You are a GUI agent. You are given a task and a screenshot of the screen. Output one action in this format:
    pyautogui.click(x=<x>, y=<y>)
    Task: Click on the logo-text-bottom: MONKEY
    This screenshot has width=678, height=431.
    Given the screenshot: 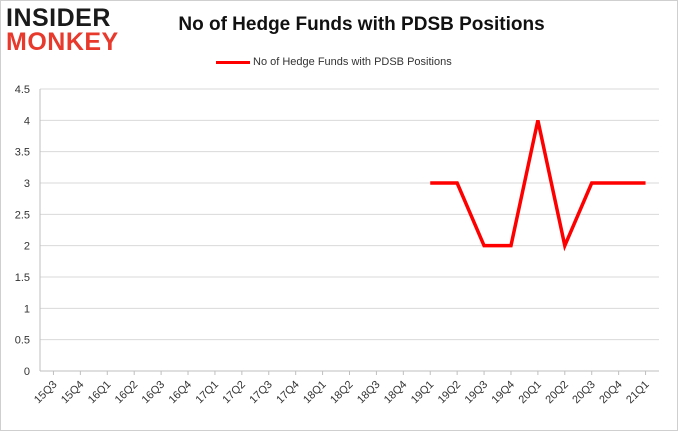 What is the action you would take?
    pyautogui.click(x=62, y=42)
    